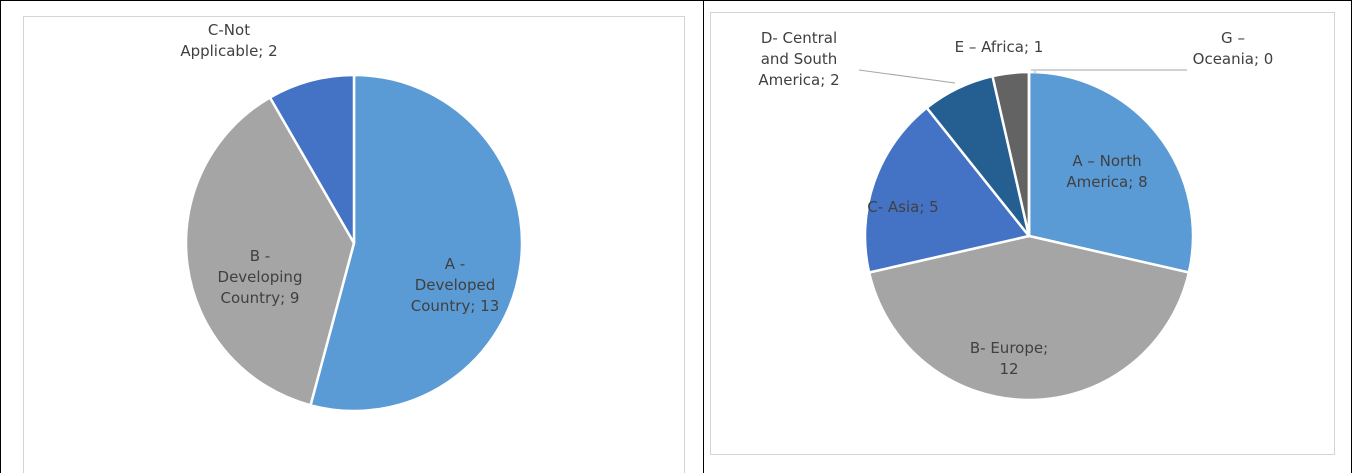 Image resolution: width=1353 pixels, height=474 pixels. What do you see at coordinates (907, 76) in the screenshot?
I see `leader-line` at bounding box center [907, 76].